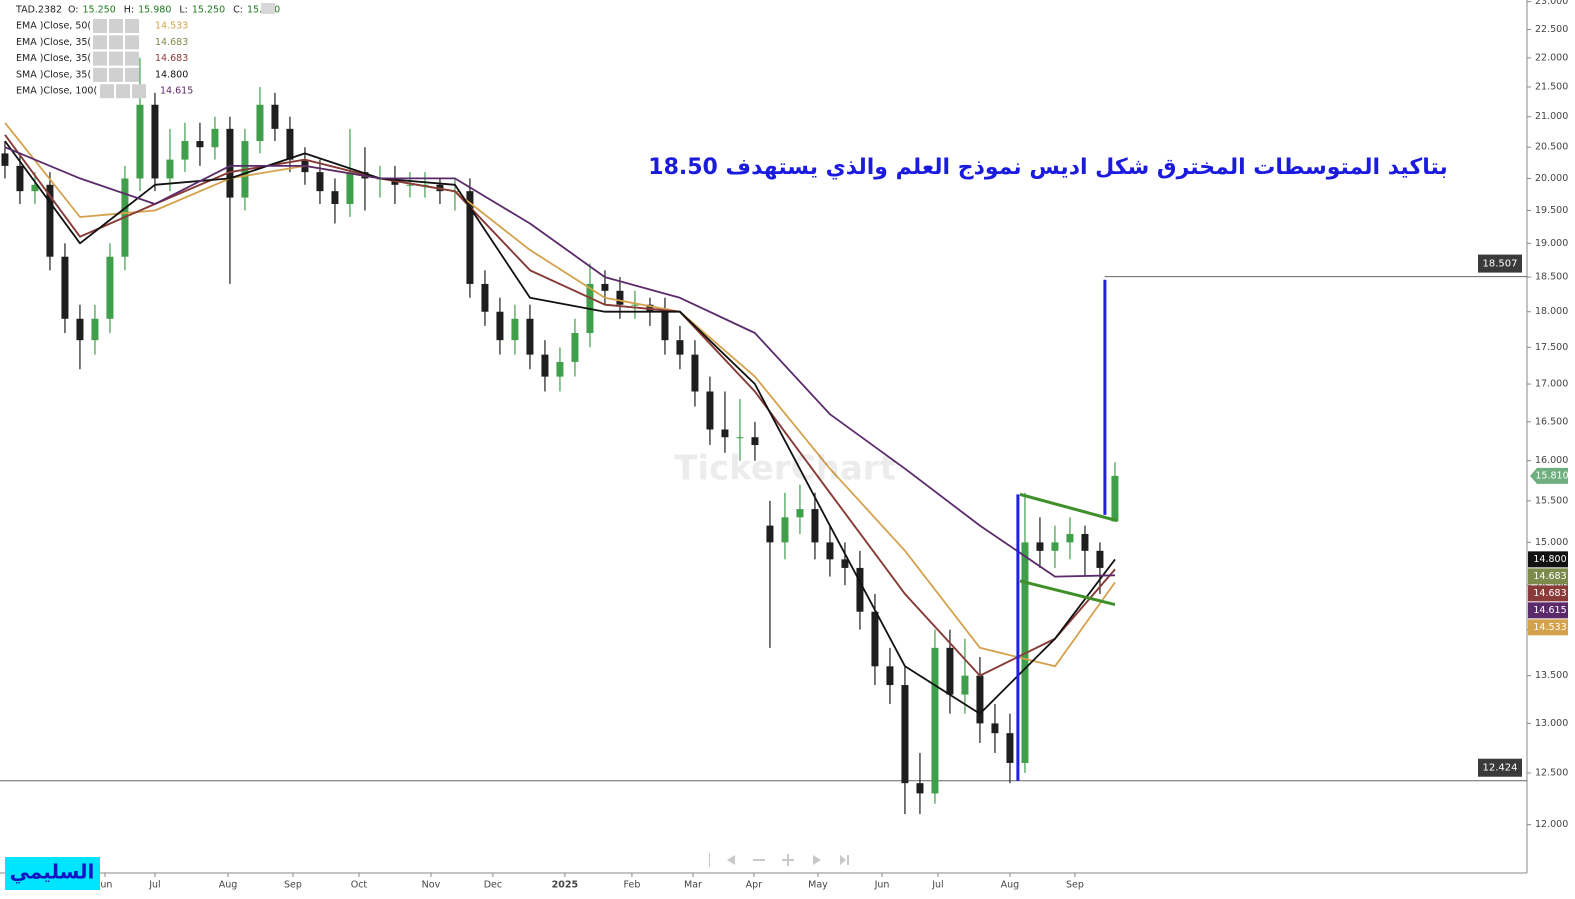 This screenshot has height=899, width=1575. What do you see at coordinates (53, 26) in the screenshot?
I see `legend-name: EMA )Close, 50(` at bounding box center [53, 26].